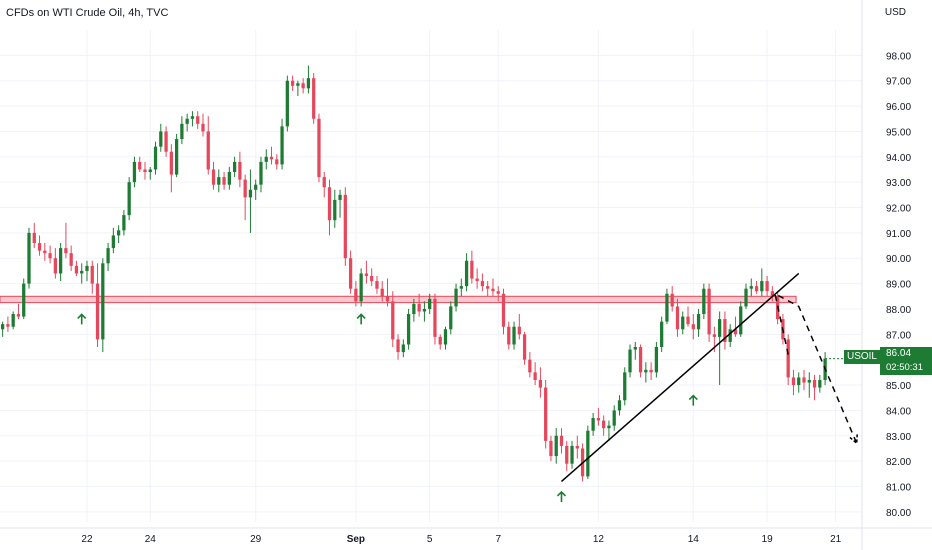 The image size is (932, 550). Describe the element at coordinates (256, 539) in the screenshot. I see `x-tick-label: 29` at that location.